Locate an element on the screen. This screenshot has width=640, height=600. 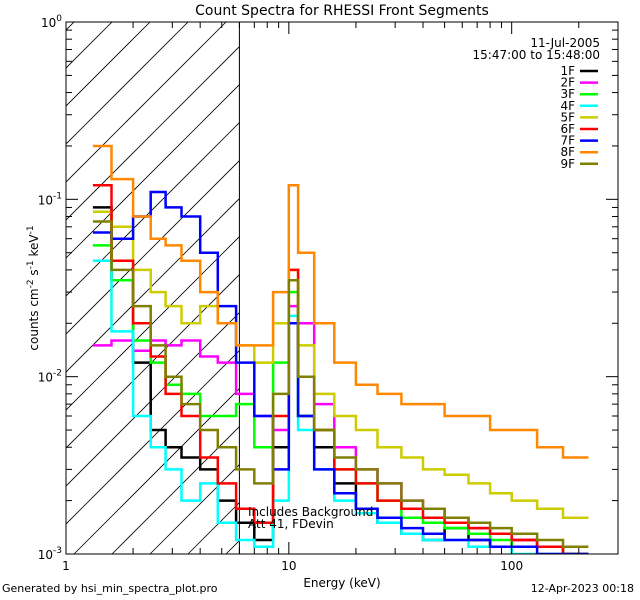
legend-label-9f: 9F is located at coordinates (567, 164).